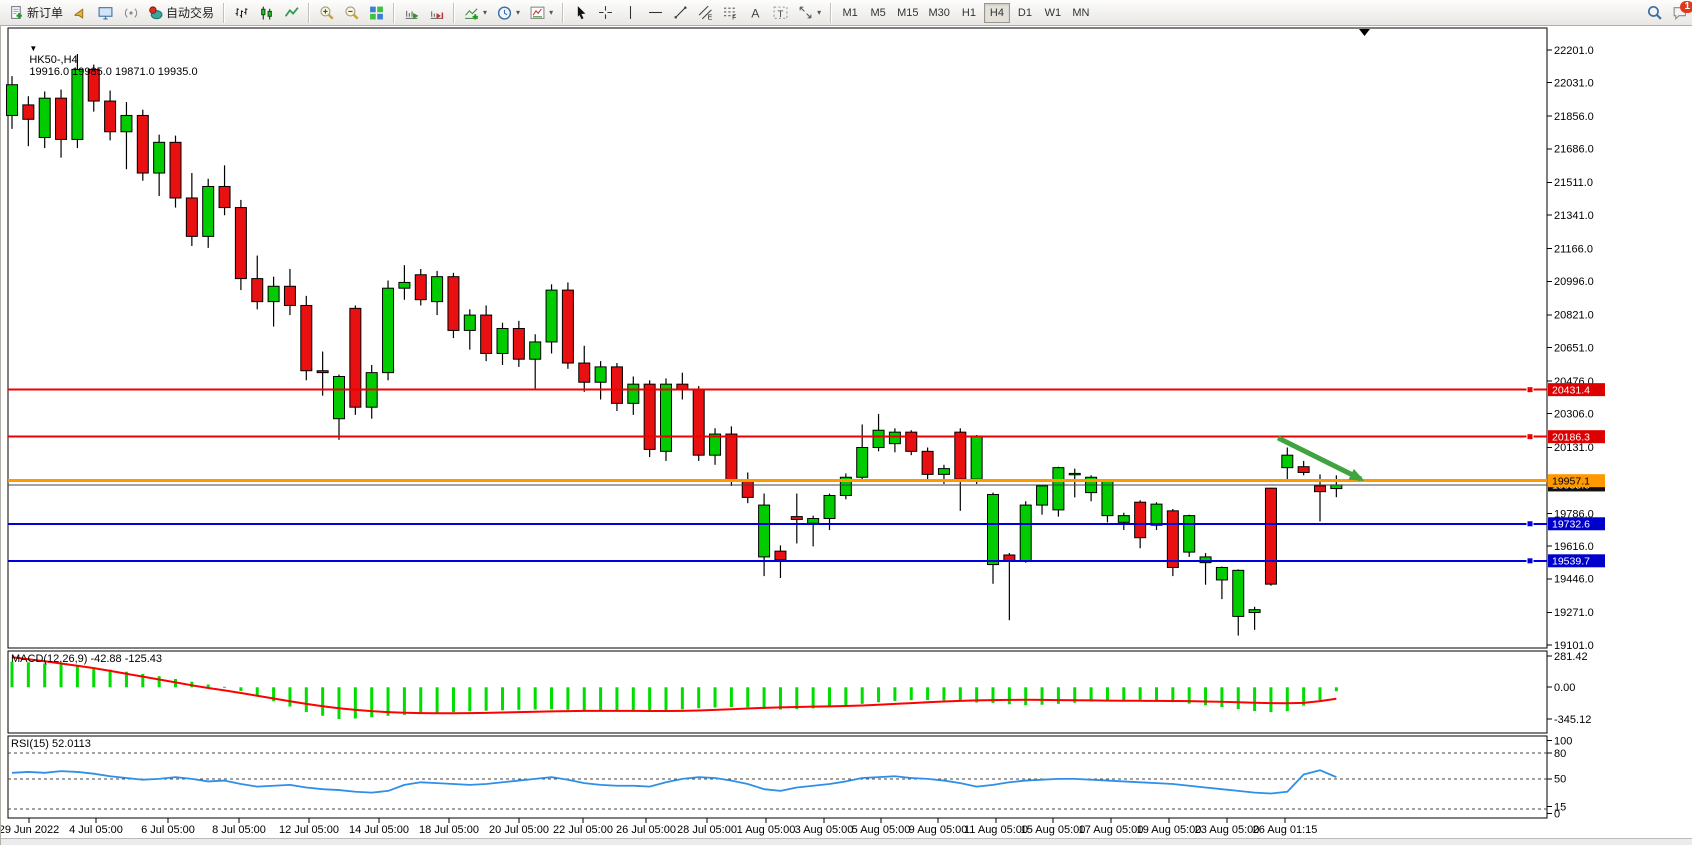 The image size is (1692, 845). Describe the element at coordinates (36, 13) in the screenshot. I see `new-order-button: 新订单` at that location.